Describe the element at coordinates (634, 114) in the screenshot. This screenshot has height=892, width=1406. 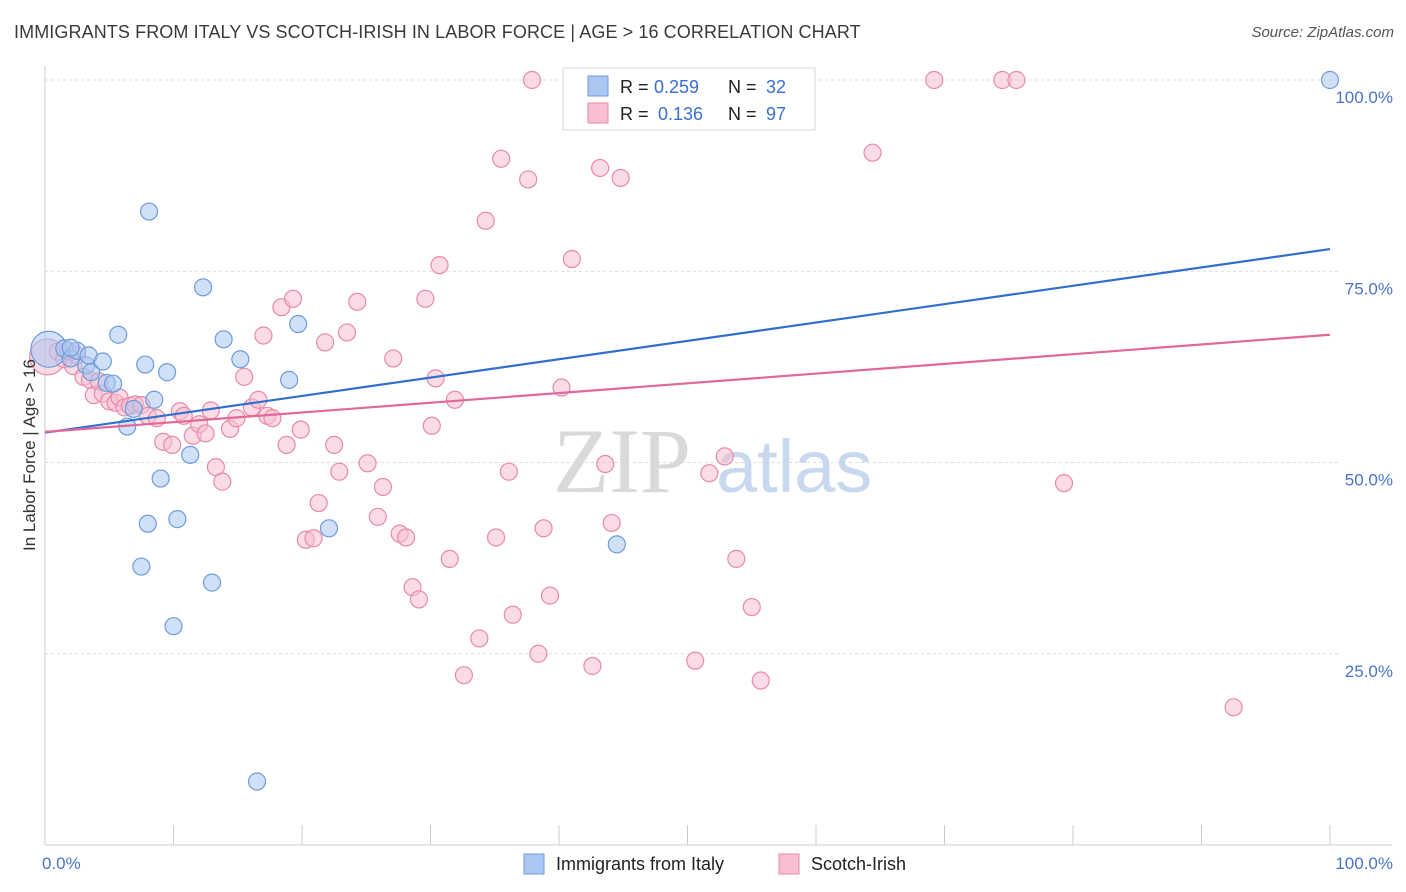
I see `legend-r-label-irish: R =` at that location.